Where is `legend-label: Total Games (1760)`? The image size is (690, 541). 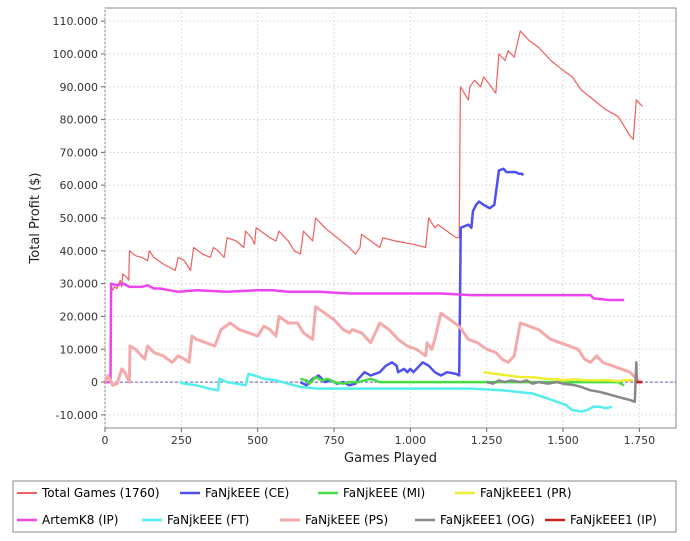
legend-label: Total Games (1760) is located at coordinates (100, 493).